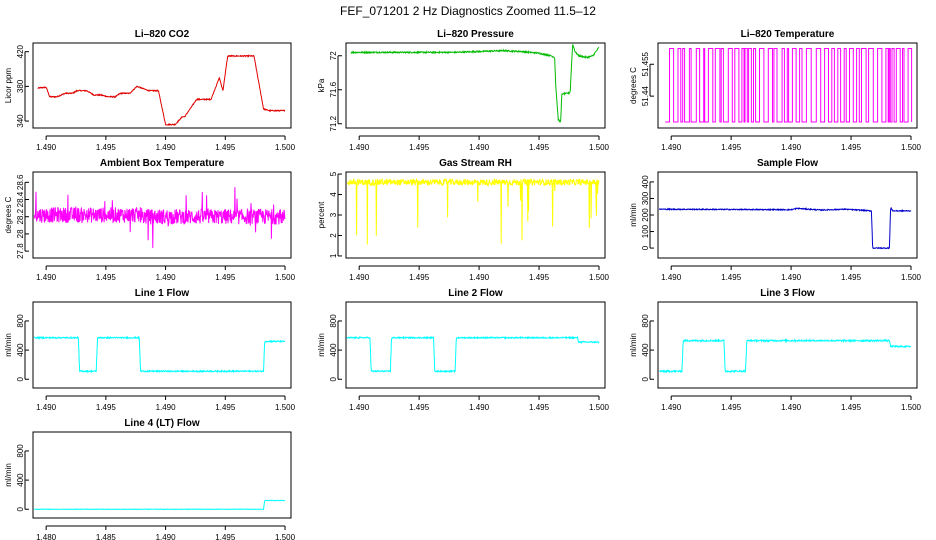 This screenshot has width=936, height=540. What do you see at coordinates (20, 251) in the screenshot?
I see `y-tick-label: 27.8` at bounding box center [20, 251].